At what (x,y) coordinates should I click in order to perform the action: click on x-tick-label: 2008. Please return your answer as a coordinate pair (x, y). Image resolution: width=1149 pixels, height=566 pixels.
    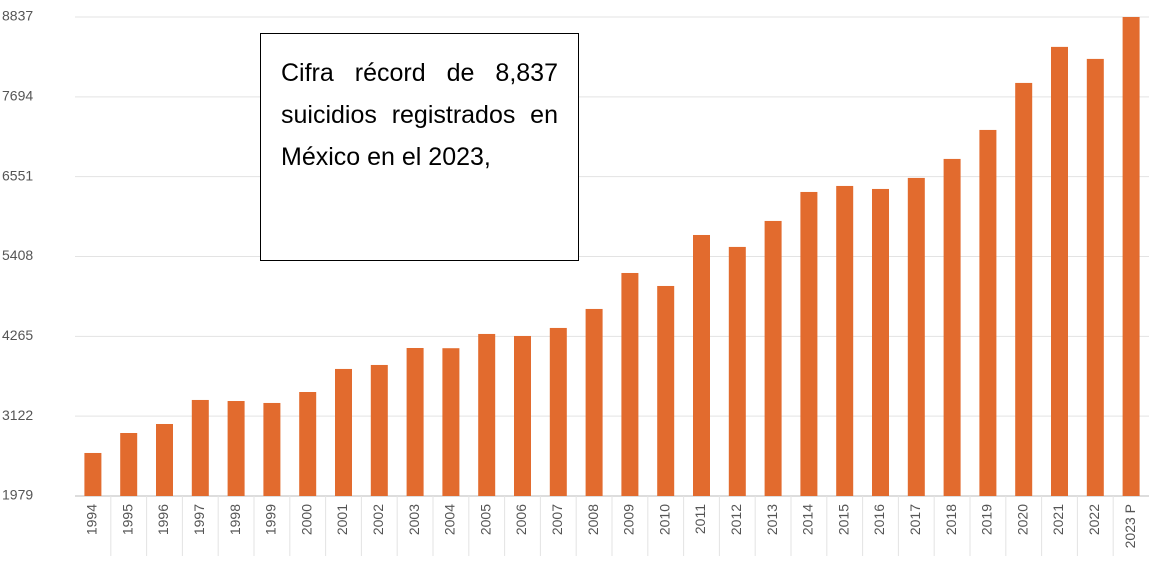
    Looking at the image, I should click on (593, 519).